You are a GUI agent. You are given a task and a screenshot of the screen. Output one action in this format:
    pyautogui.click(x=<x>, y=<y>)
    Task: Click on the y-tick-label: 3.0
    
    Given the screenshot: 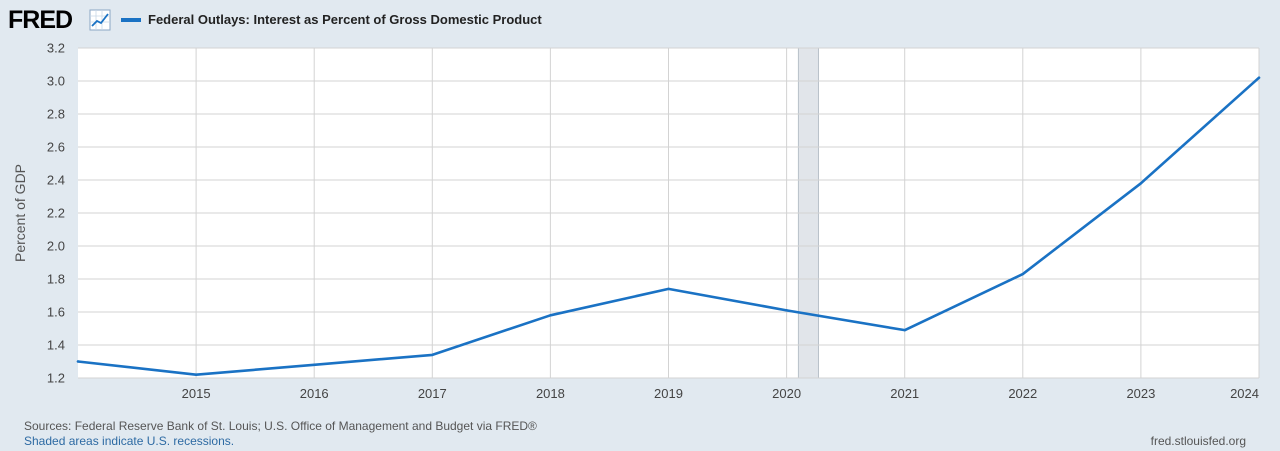 What is the action you would take?
    pyautogui.click(x=56, y=81)
    